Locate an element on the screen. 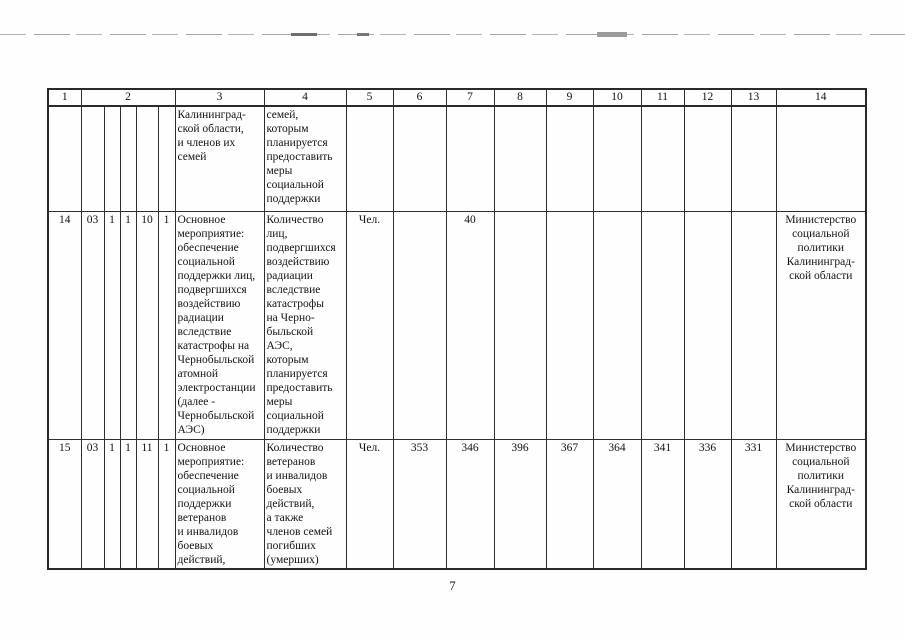  indicator-value-cell: 341 is located at coordinates (662, 503).